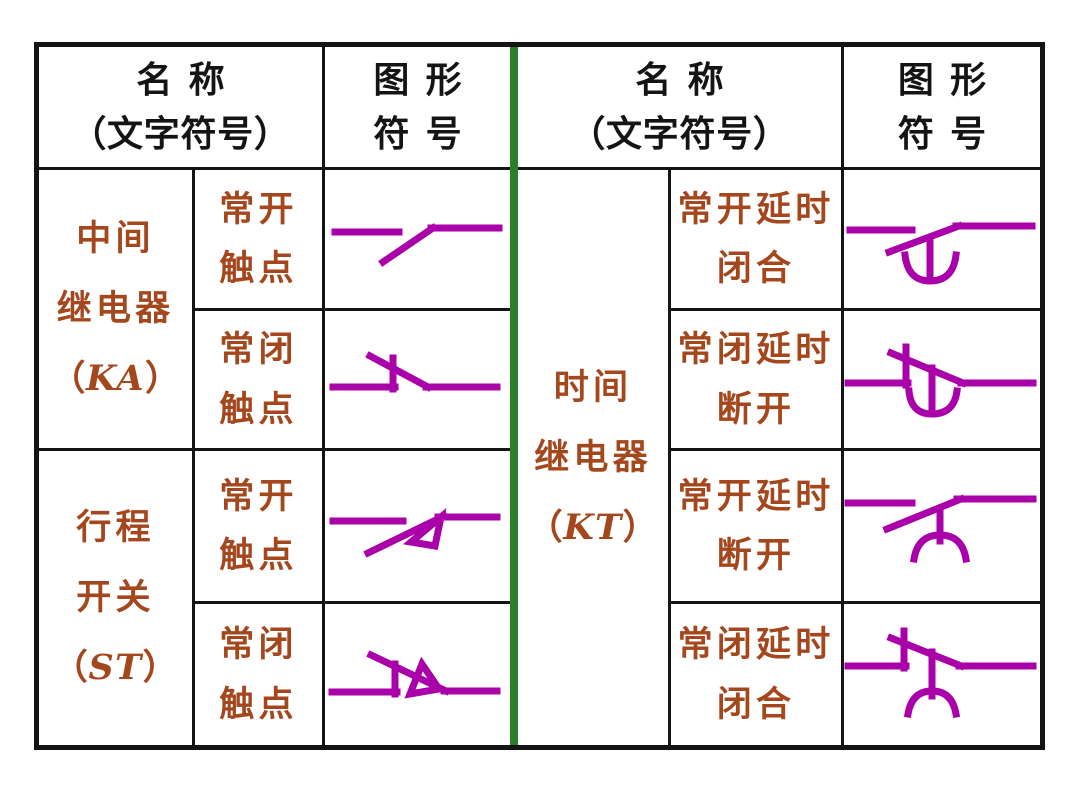  I want to click on ka-nc-symbol-cell, so click(417, 379).